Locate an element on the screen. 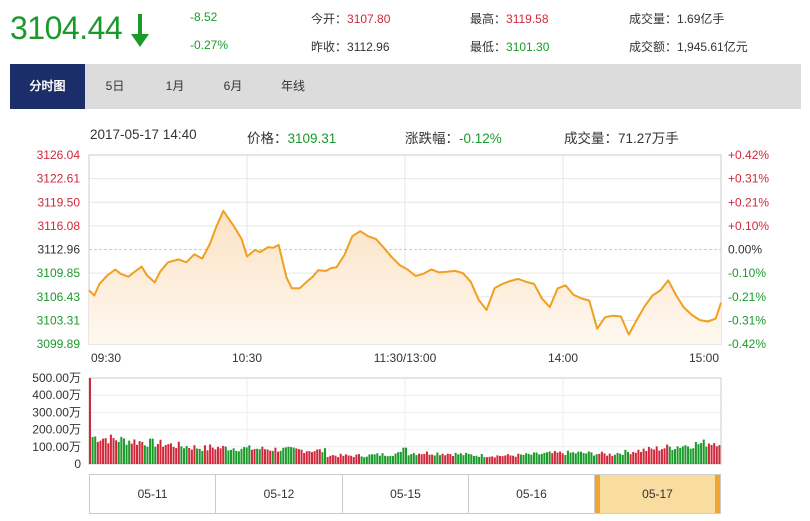 The image size is (810, 521). hover-volume-label: 成交量： is located at coordinates (591, 138).